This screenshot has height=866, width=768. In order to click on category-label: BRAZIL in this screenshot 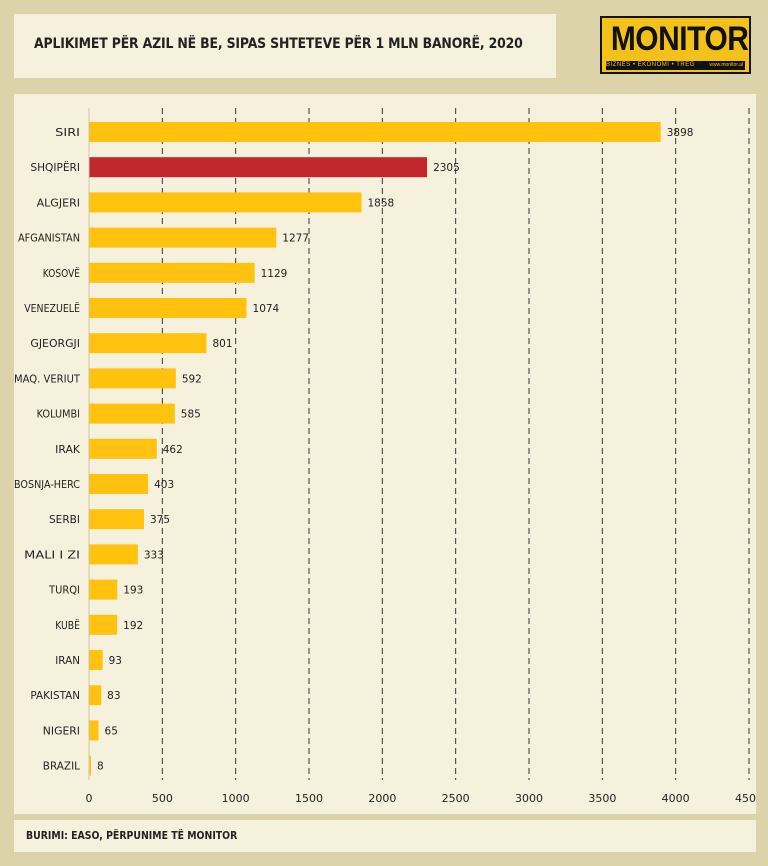, I will do `click(61, 767)`.